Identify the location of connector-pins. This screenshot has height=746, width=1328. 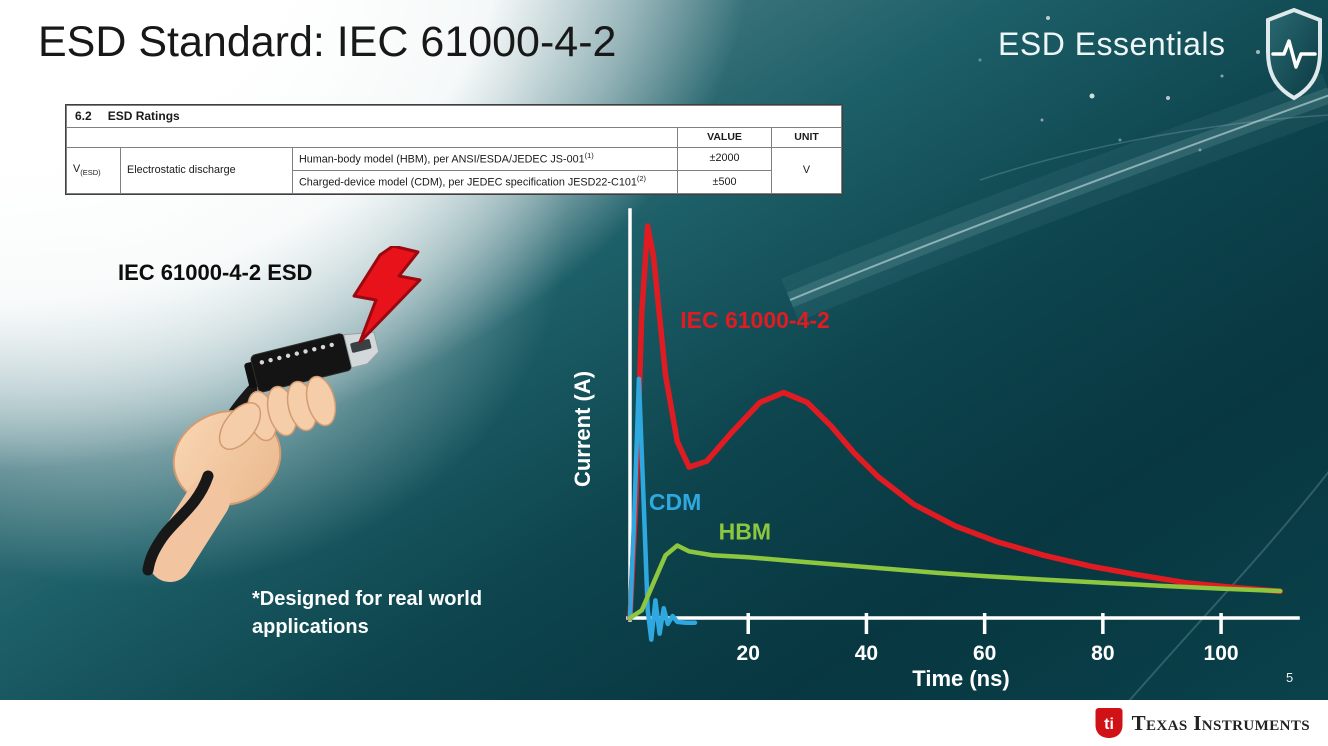
(296, 353).